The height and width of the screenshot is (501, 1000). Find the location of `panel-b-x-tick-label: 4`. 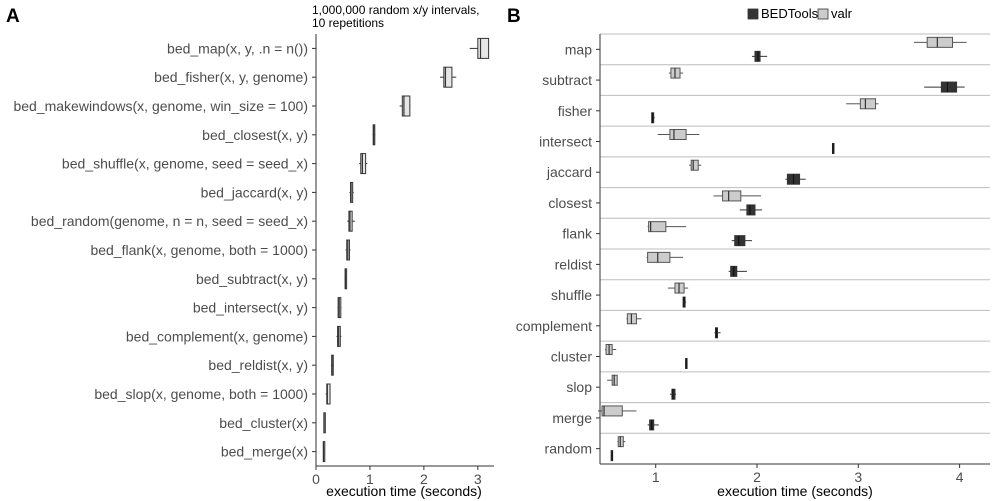

panel-b-x-tick-label: 4 is located at coordinates (960, 477).